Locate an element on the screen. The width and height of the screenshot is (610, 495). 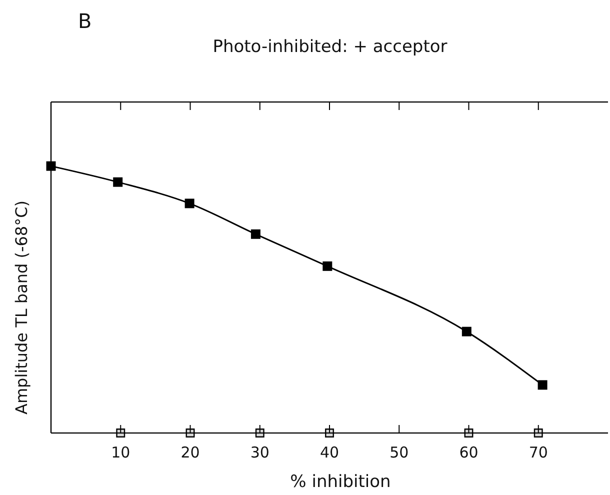
x-tick-label: 70 is located at coordinates (538, 453).